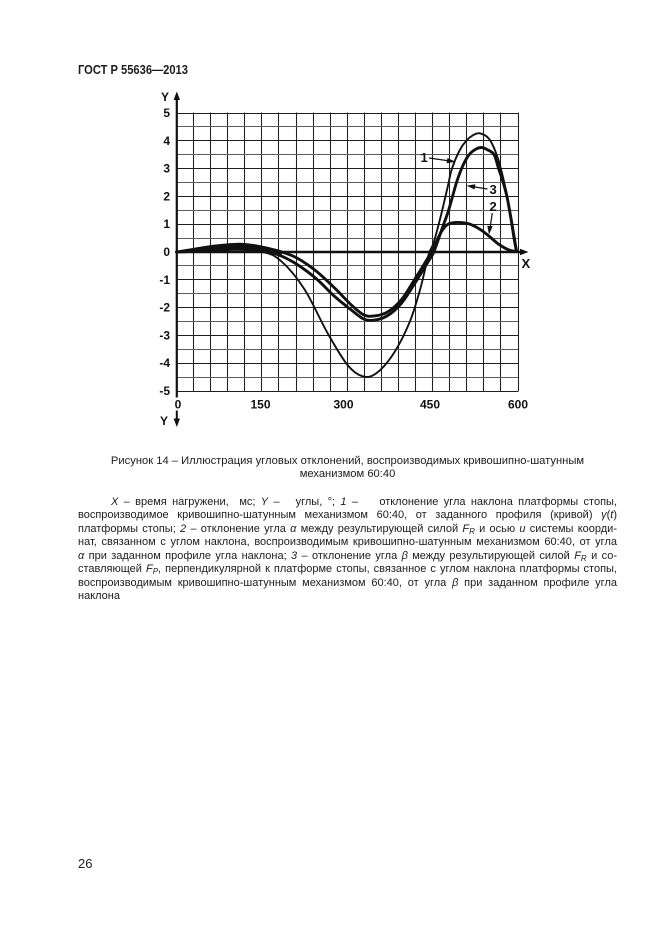 This screenshot has height=936, width=661. What do you see at coordinates (164, 391) in the screenshot?
I see `svg-text: -5` at bounding box center [164, 391].